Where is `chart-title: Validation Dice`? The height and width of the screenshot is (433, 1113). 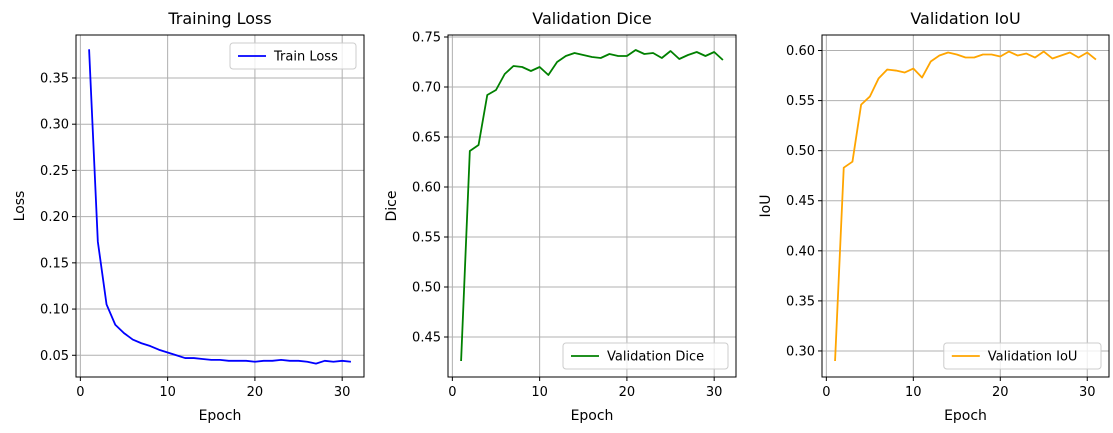
chart-title: Validation Dice is located at coordinates (592, 18).